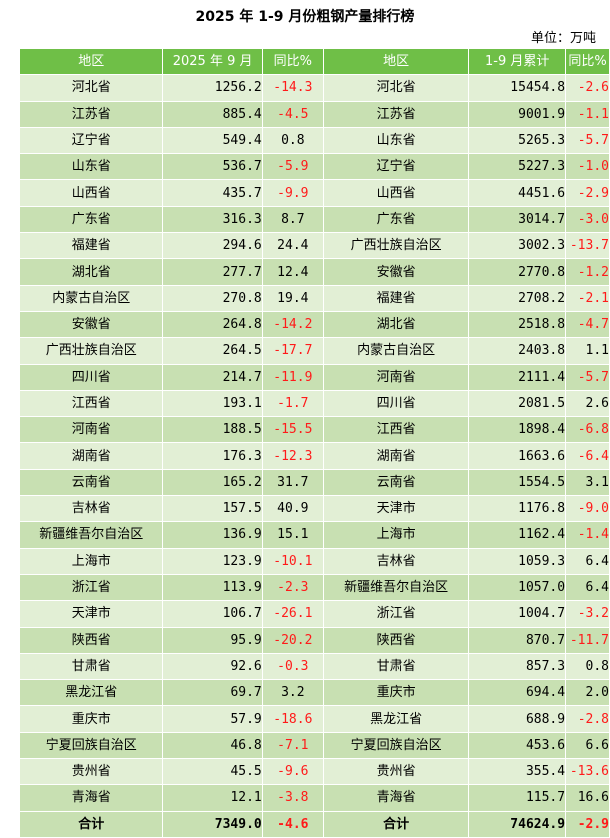 This screenshot has width=610, height=838. I want to click on cell-region-left: 内蒙古自治区, so click(91, 298).